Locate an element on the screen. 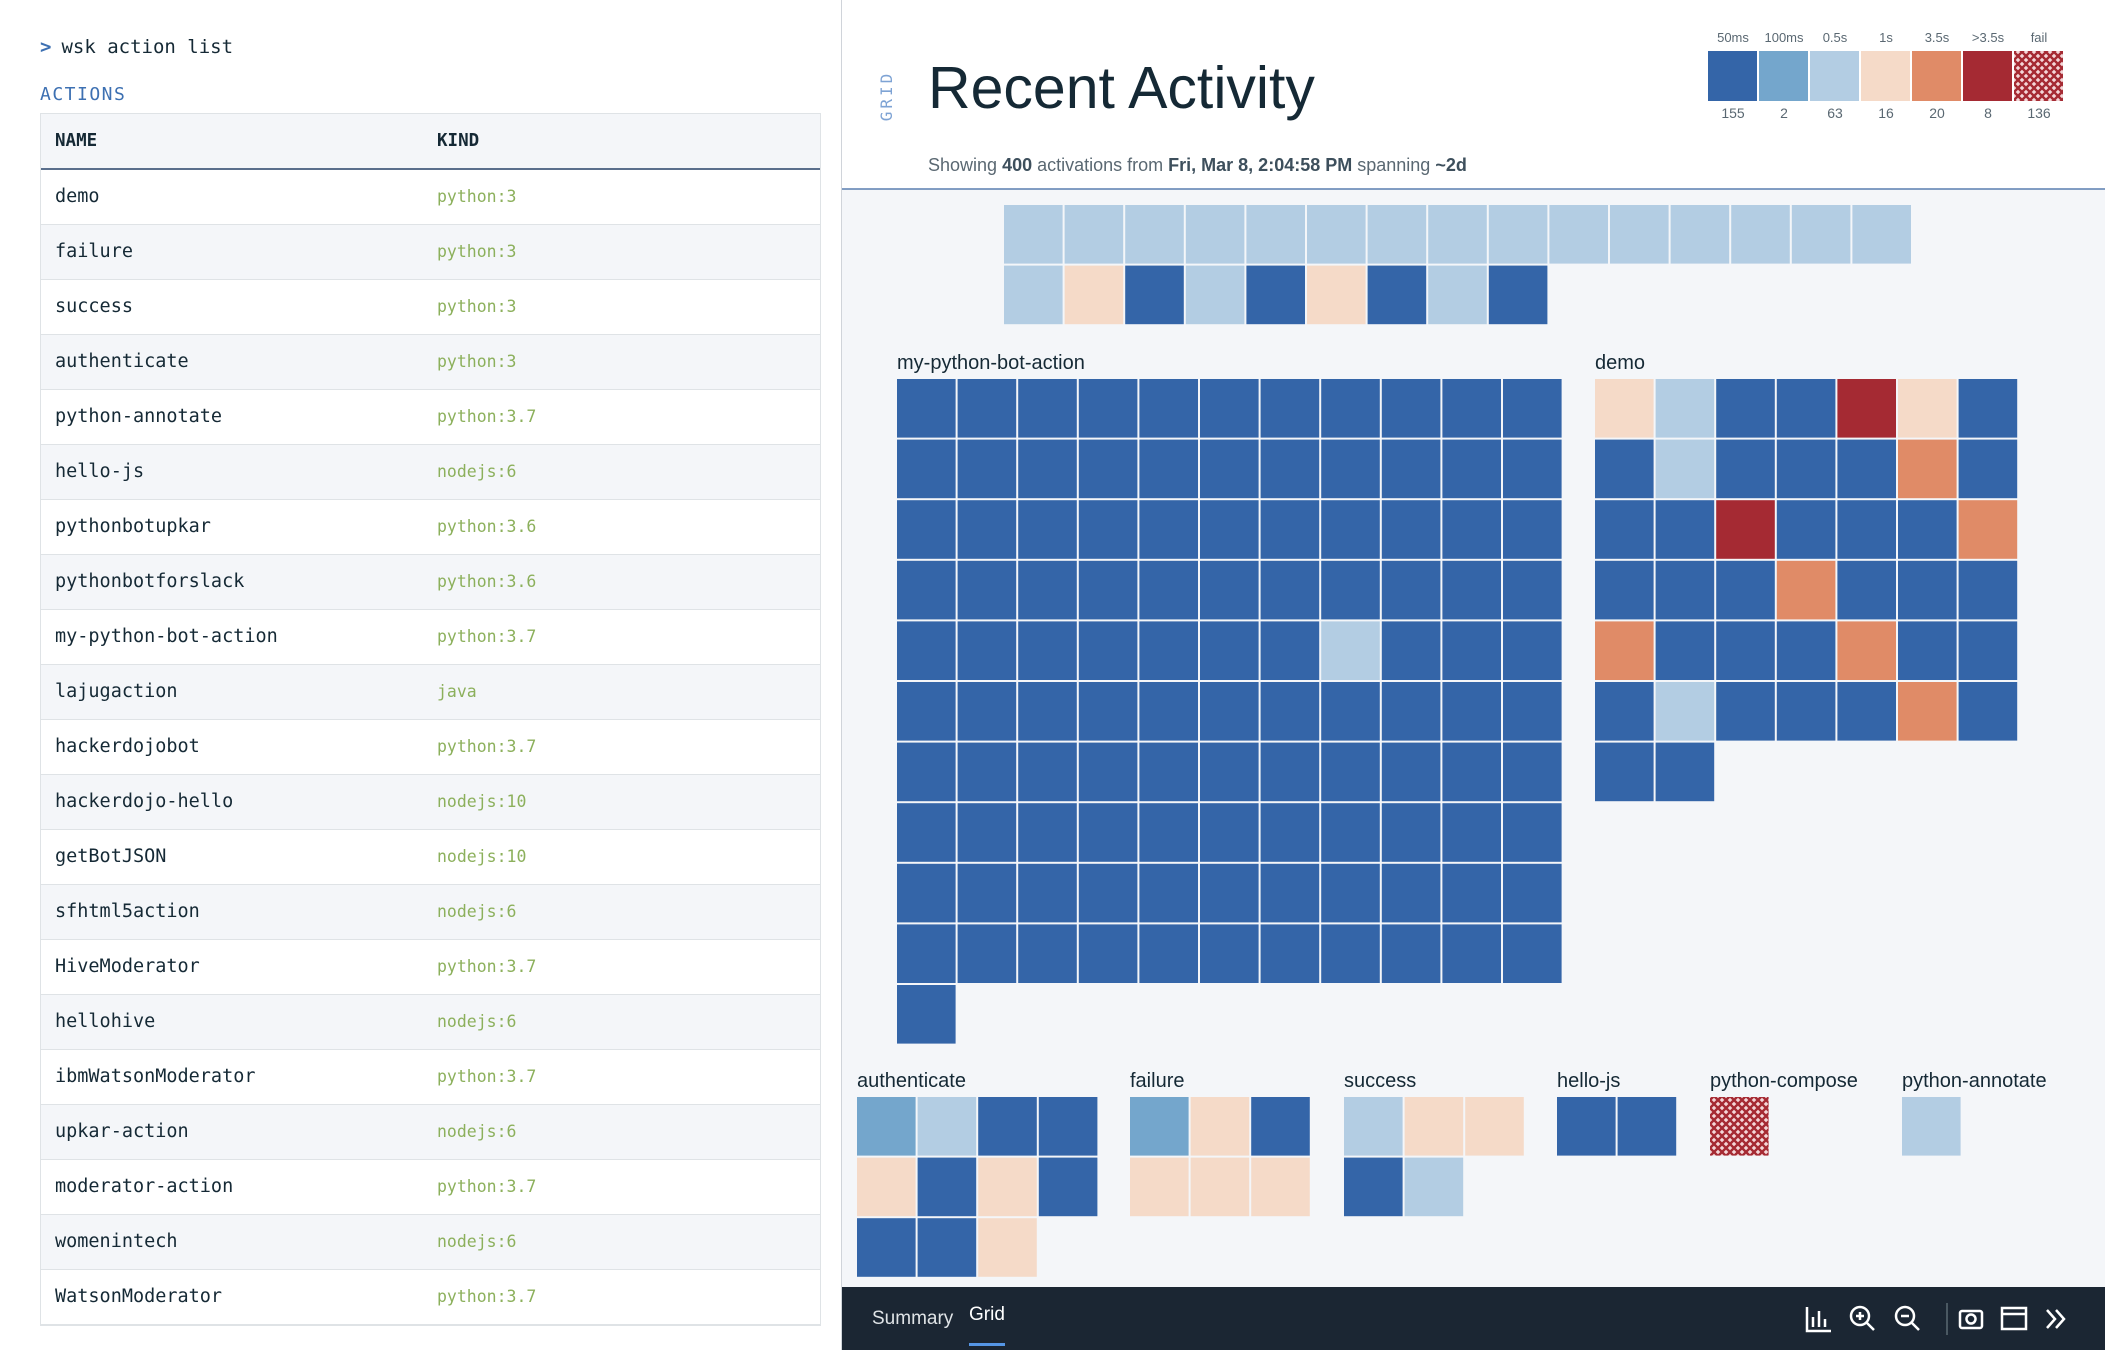  action-row: pythonbotforslack python:3.6 is located at coordinates (430, 582).